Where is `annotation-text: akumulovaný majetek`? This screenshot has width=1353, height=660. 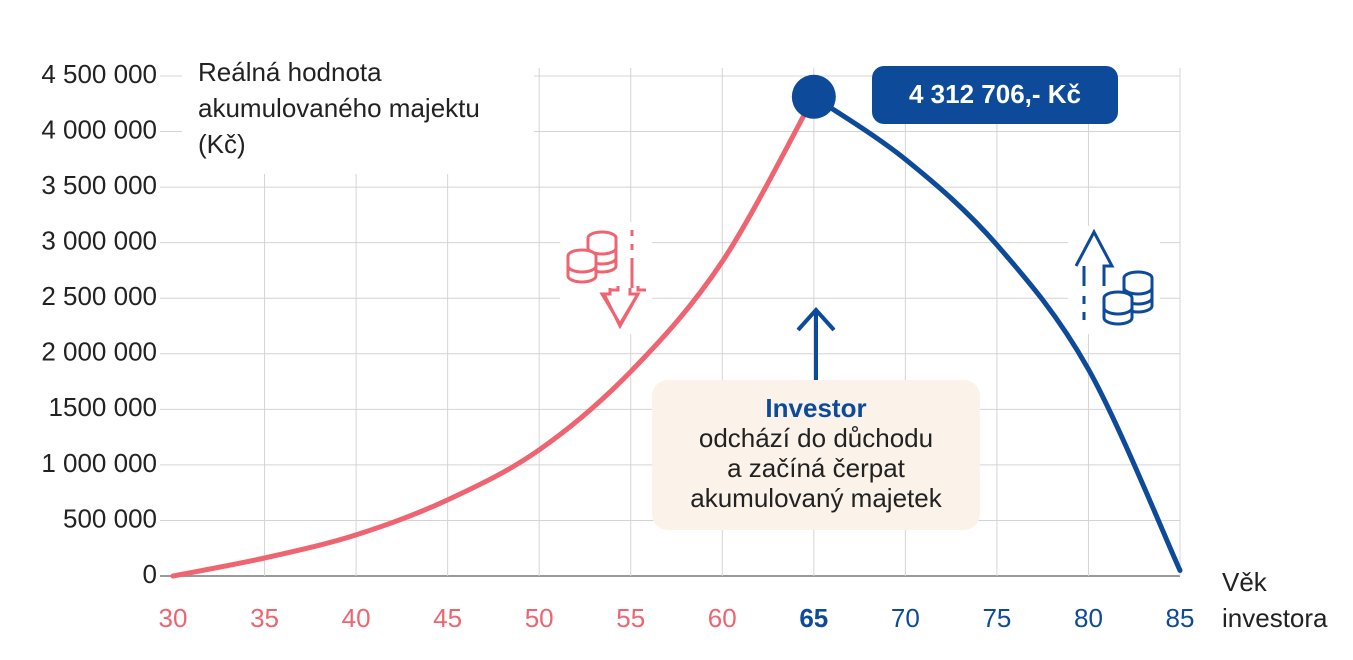 annotation-text: akumulovaný majetek is located at coordinates (816, 498).